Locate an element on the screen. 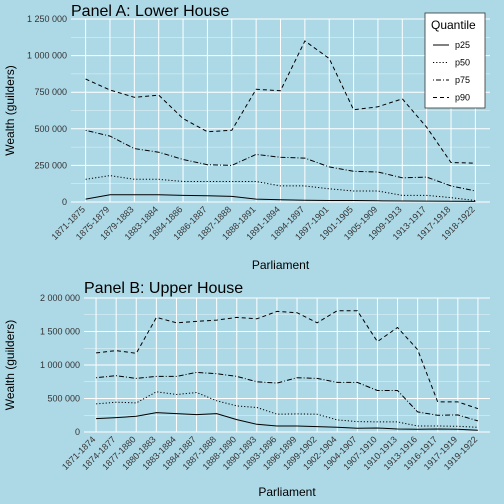 This screenshot has width=504, height=504. legend-label-p90: p90 is located at coordinates (462, 98).